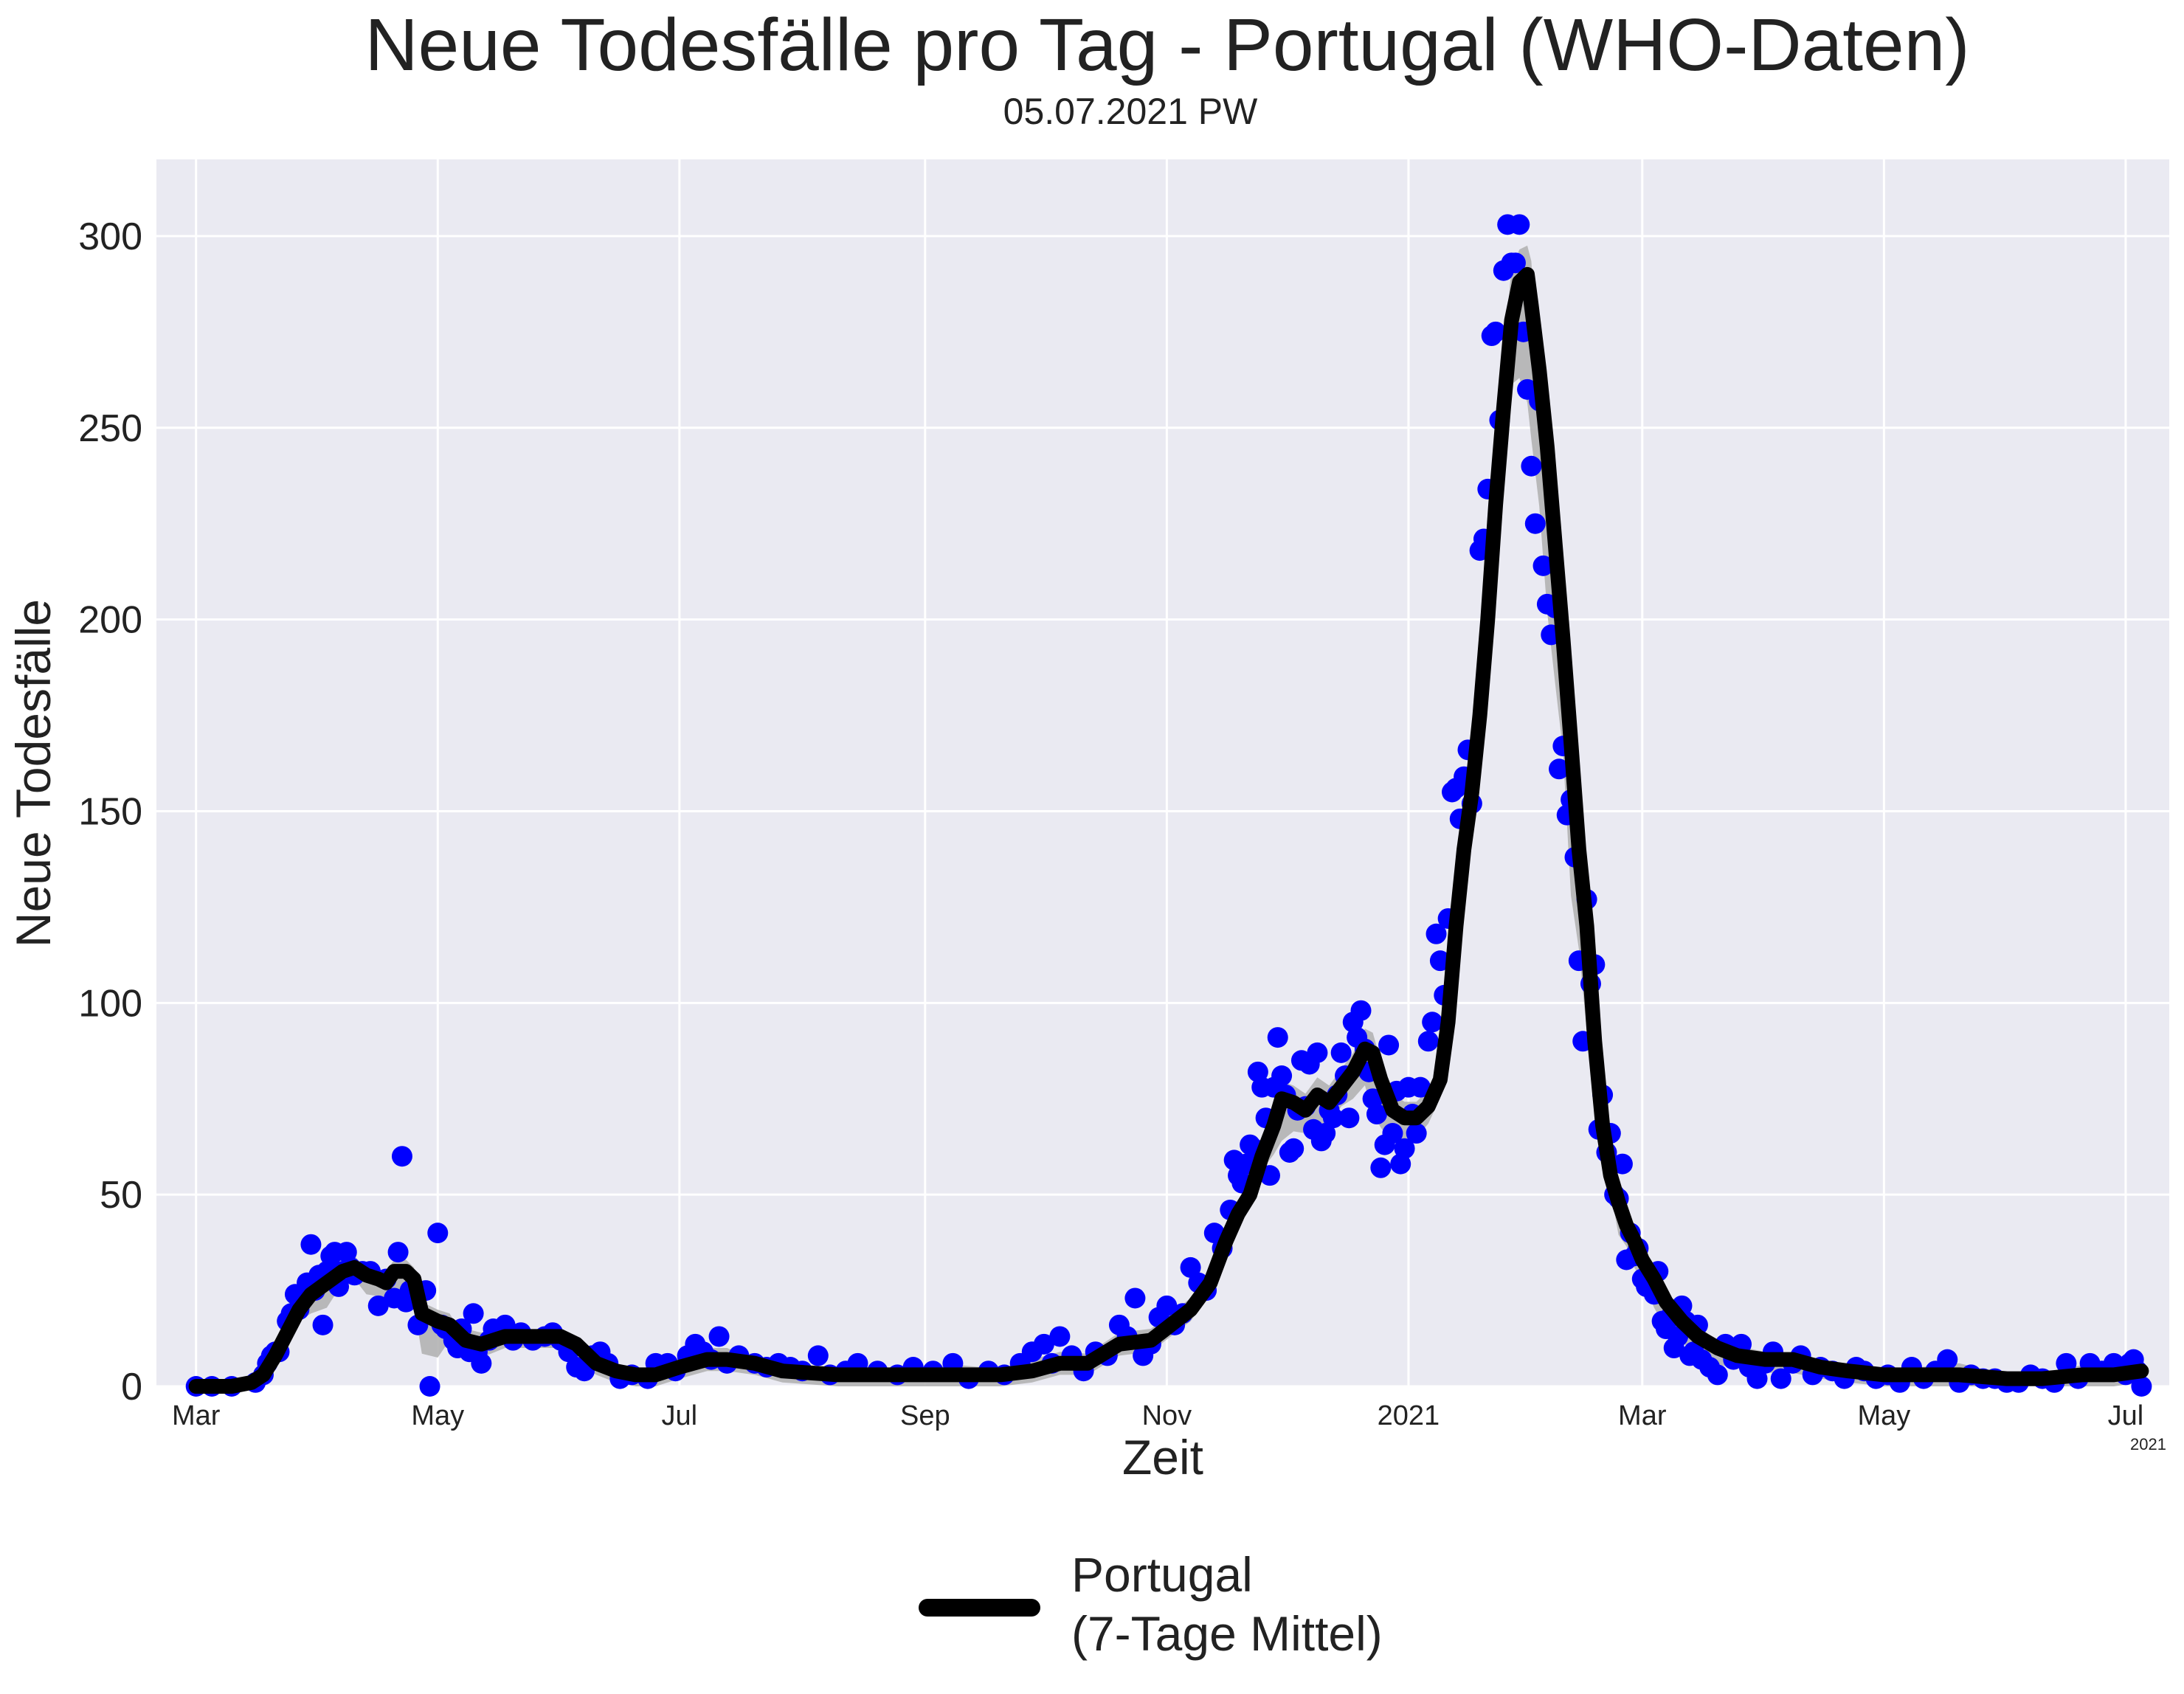 This screenshot has width=2184, height=1694. Describe the element at coordinates (2148, 1444) in the screenshot. I see `x-axis-offset-label: 2021` at that location.